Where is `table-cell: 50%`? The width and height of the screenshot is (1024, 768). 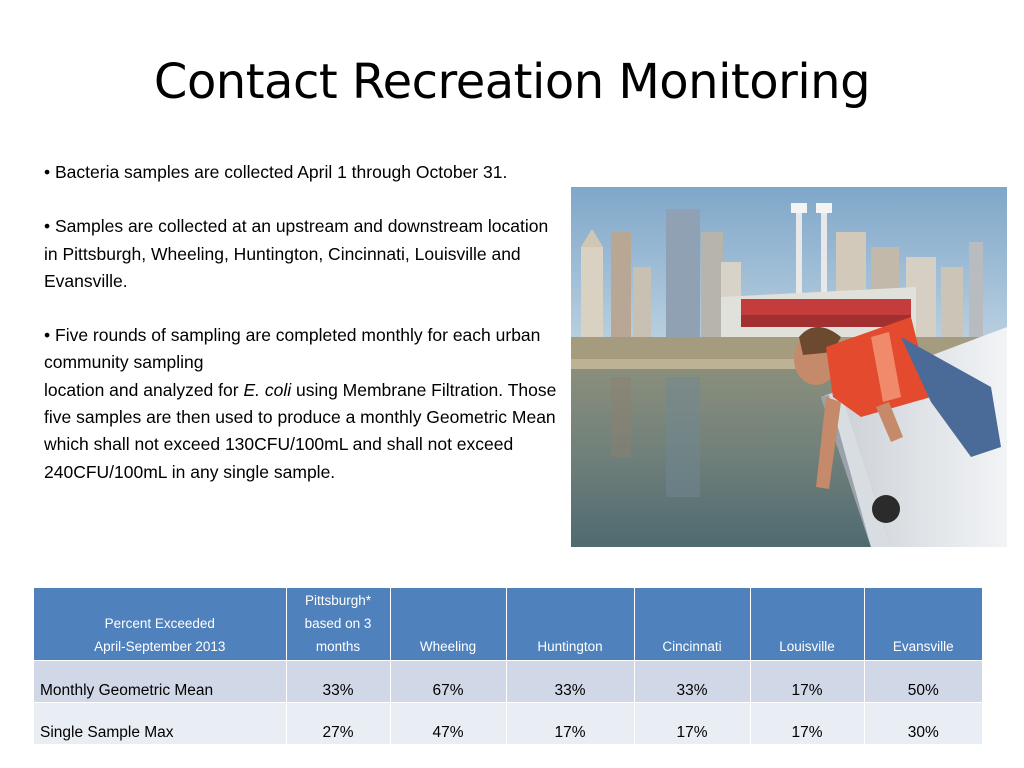
table-cell: 50% is located at coordinates (923, 681).